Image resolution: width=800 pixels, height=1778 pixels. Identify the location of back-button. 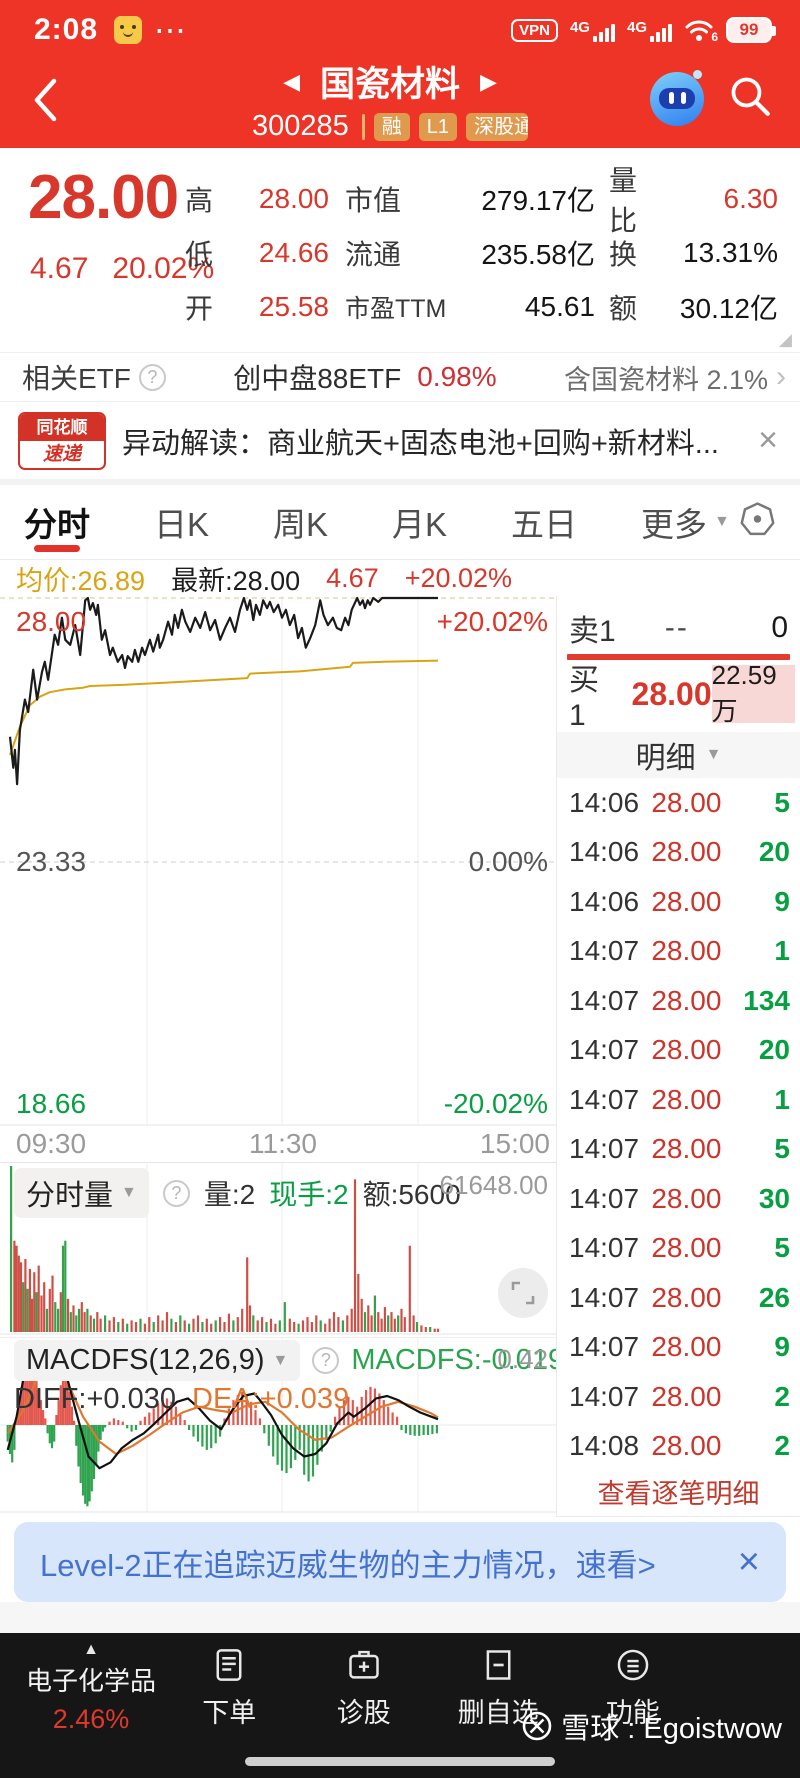
(46, 100).